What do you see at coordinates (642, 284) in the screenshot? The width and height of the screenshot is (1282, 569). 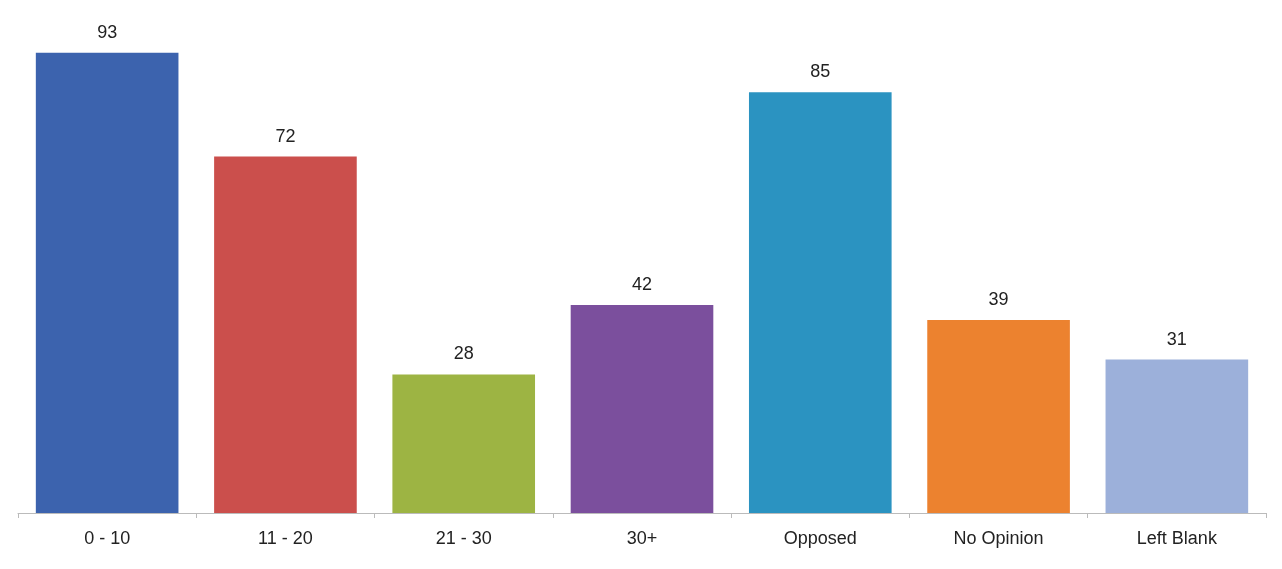 I see `data-label: 42` at bounding box center [642, 284].